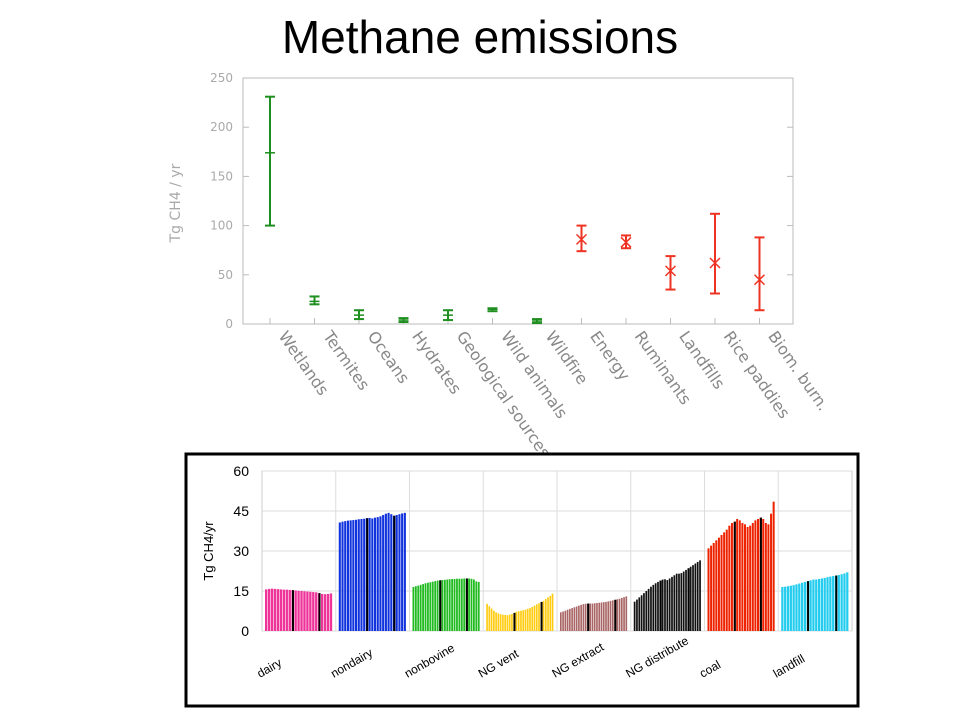 This screenshot has width=960, height=720. Describe the element at coordinates (229, 324) in the screenshot. I see `y-tick-label: 0` at that location.